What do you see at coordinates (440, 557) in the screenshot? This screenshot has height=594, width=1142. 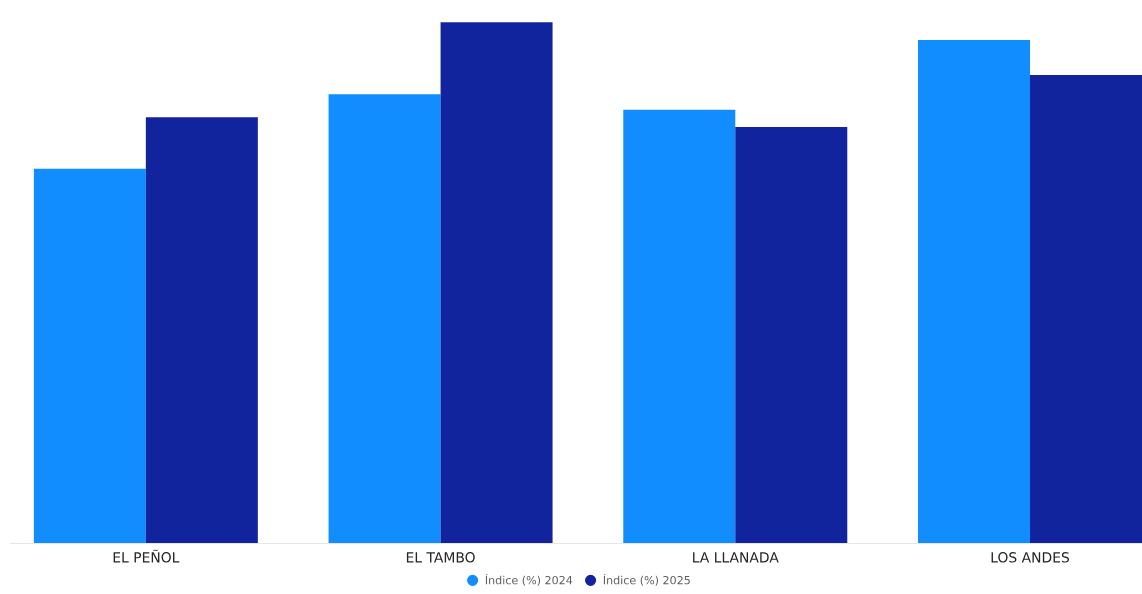 I see `x-tick-label: EL TAMBO` at bounding box center [440, 557].